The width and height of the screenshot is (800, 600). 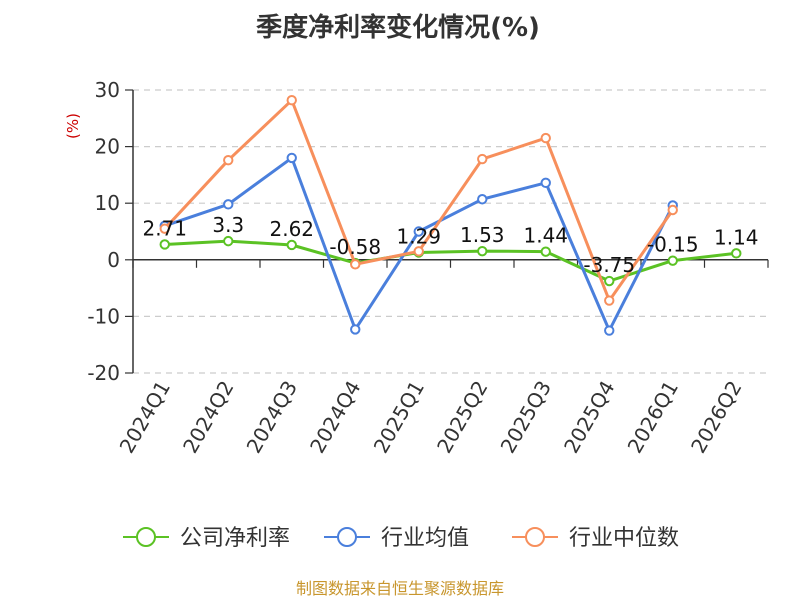 I want to click on y-tick-label: 30, so click(x=107, y=90).